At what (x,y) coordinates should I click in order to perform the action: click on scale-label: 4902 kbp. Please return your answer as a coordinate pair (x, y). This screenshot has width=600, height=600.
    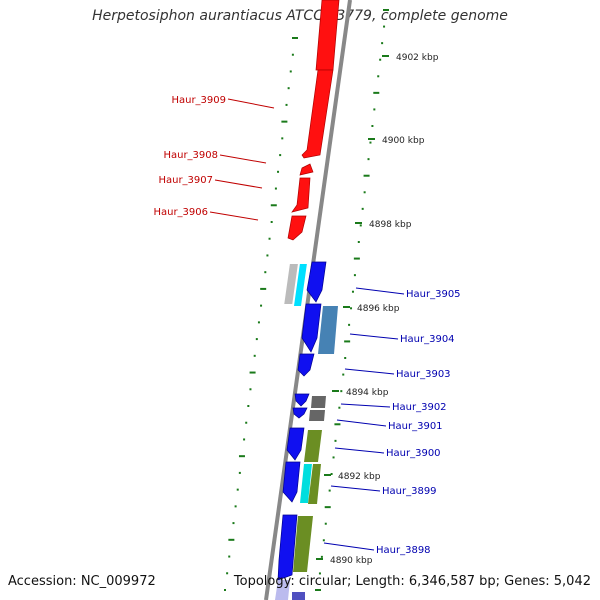
    Looking at the image, I should click on (417, 58).